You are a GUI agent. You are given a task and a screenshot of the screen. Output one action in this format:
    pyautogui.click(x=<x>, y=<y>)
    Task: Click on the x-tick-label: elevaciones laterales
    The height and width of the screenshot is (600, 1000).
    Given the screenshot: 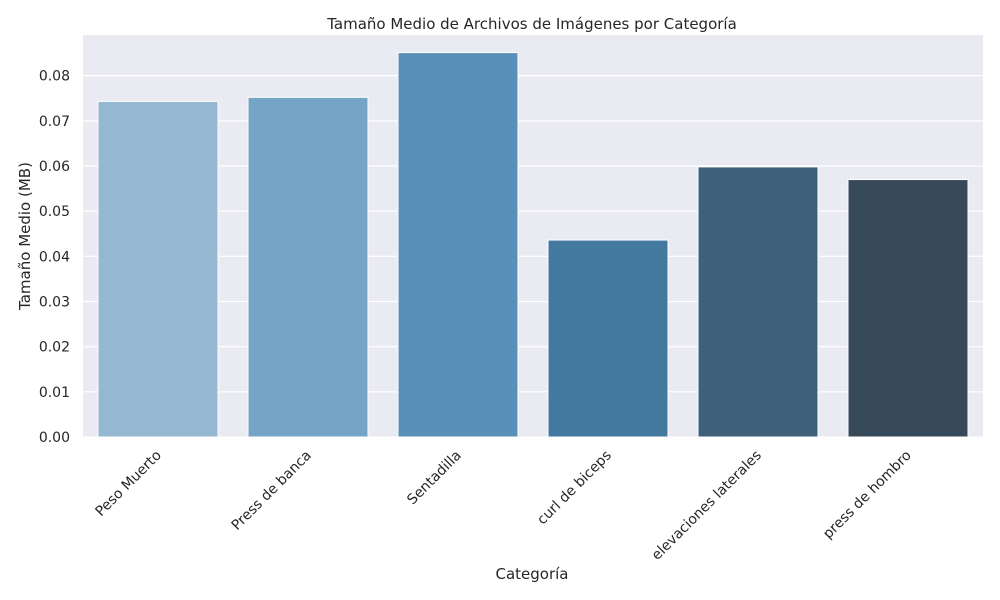 What is the action you would take?
    pyautogui.click(x=707, y=506)
    